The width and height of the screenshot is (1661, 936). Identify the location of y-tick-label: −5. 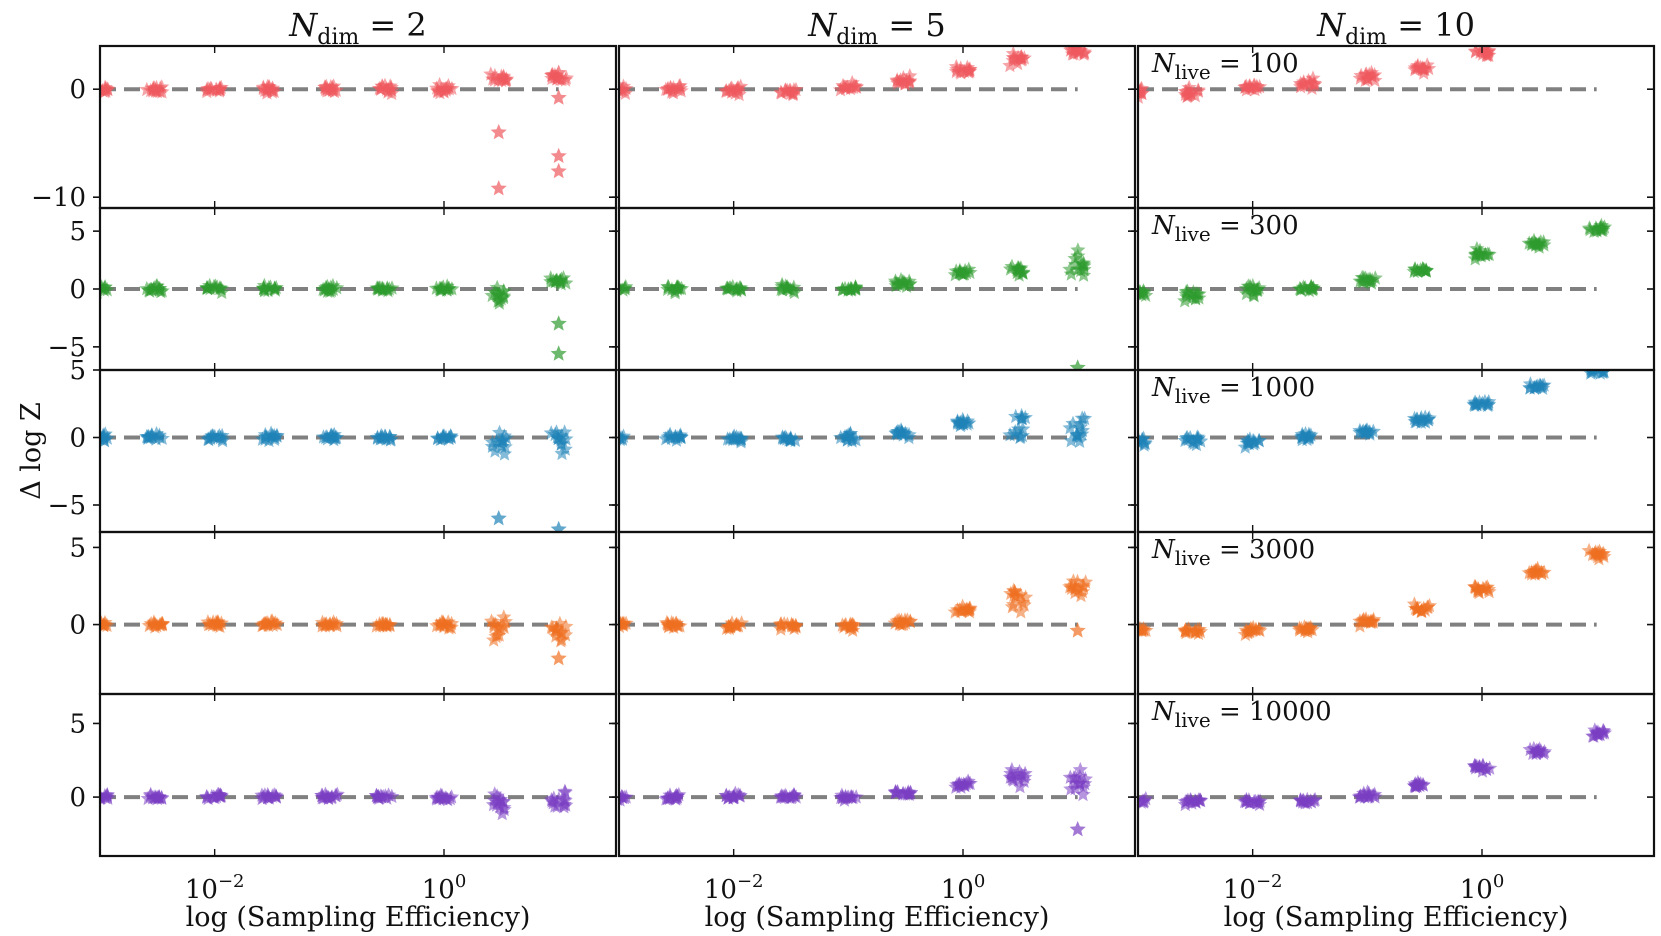
(67, 506).